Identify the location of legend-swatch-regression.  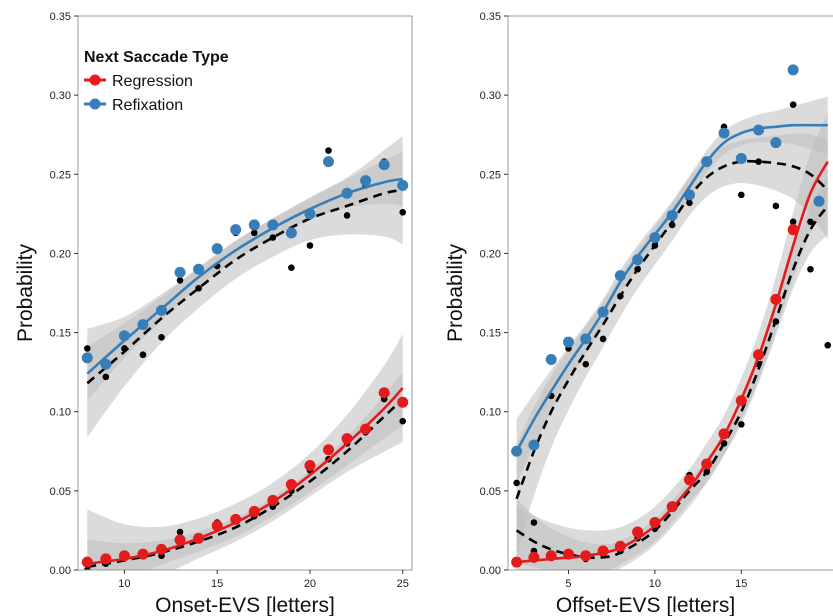
(95, 80).